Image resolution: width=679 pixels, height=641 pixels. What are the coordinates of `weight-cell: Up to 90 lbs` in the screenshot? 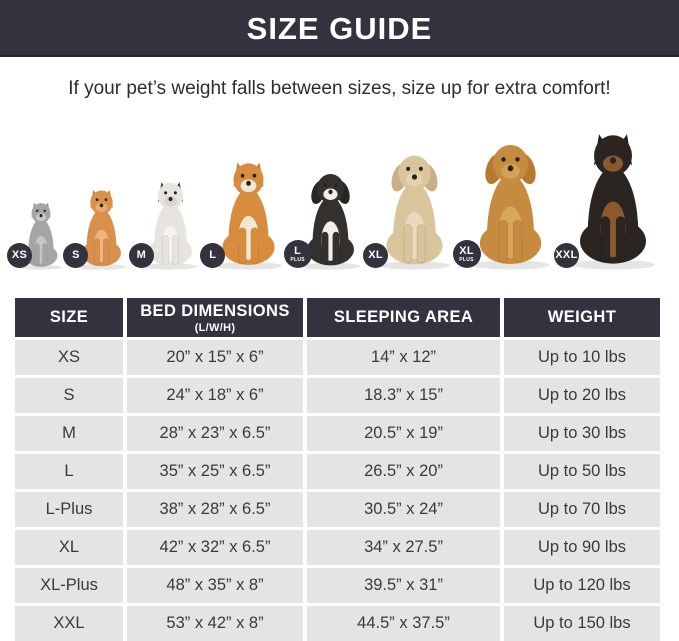 It's located at (582, 547).